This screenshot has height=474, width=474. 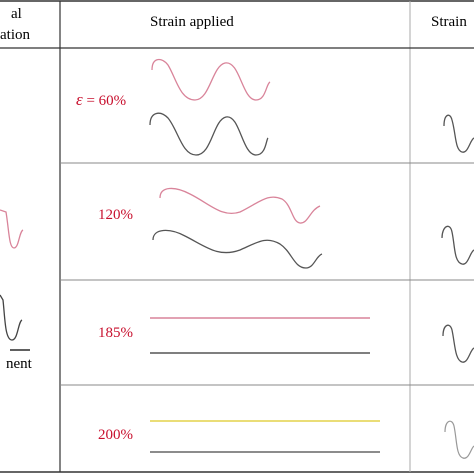 I want to click on header-col3: Strain, so click(x=449, y=22).